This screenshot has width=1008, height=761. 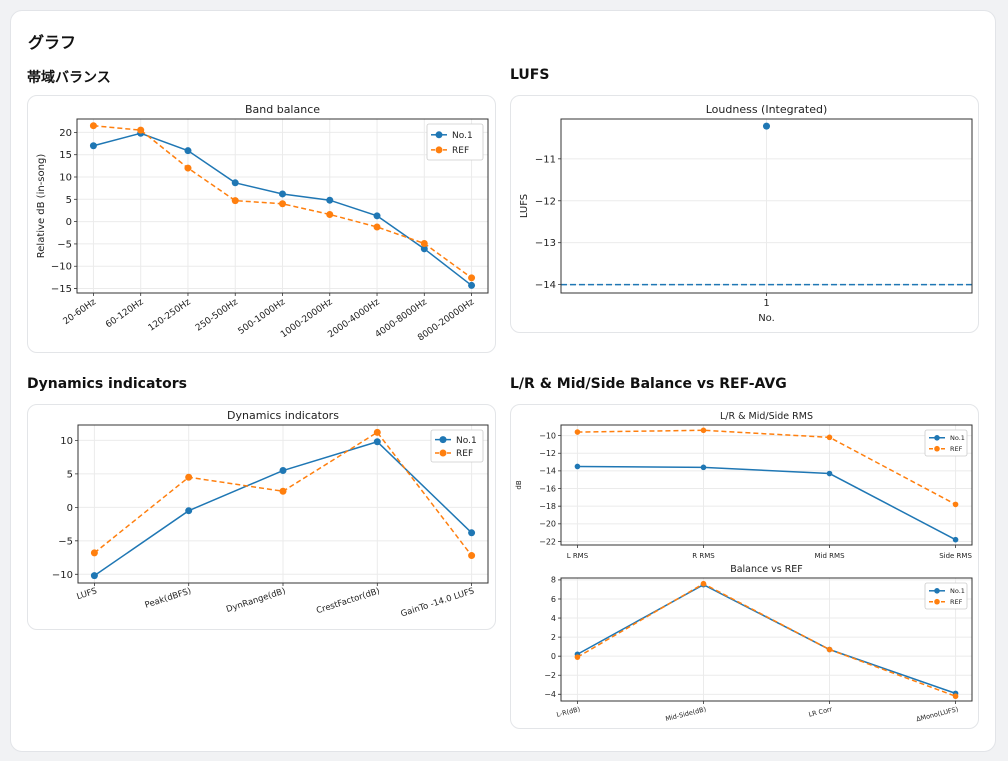 I want to click on x-tick-label: 1000-2000Hz, so click(x=307, y=318).